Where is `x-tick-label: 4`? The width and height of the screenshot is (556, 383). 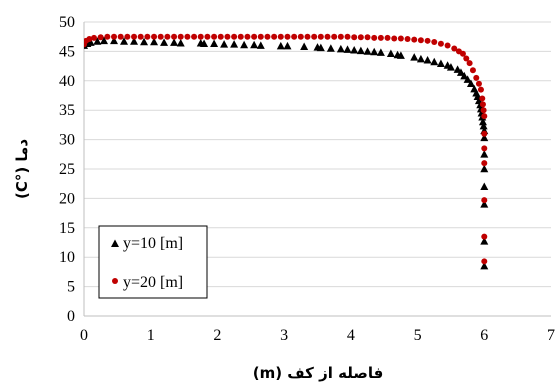
x-tick-label: 4 is located at coordinates (351, 335).